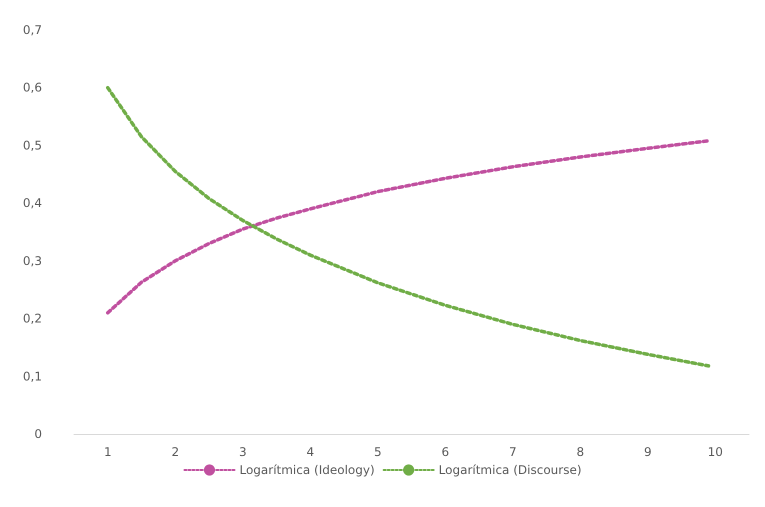  I want to click on x-tick-label: 10, so click(715, 452).